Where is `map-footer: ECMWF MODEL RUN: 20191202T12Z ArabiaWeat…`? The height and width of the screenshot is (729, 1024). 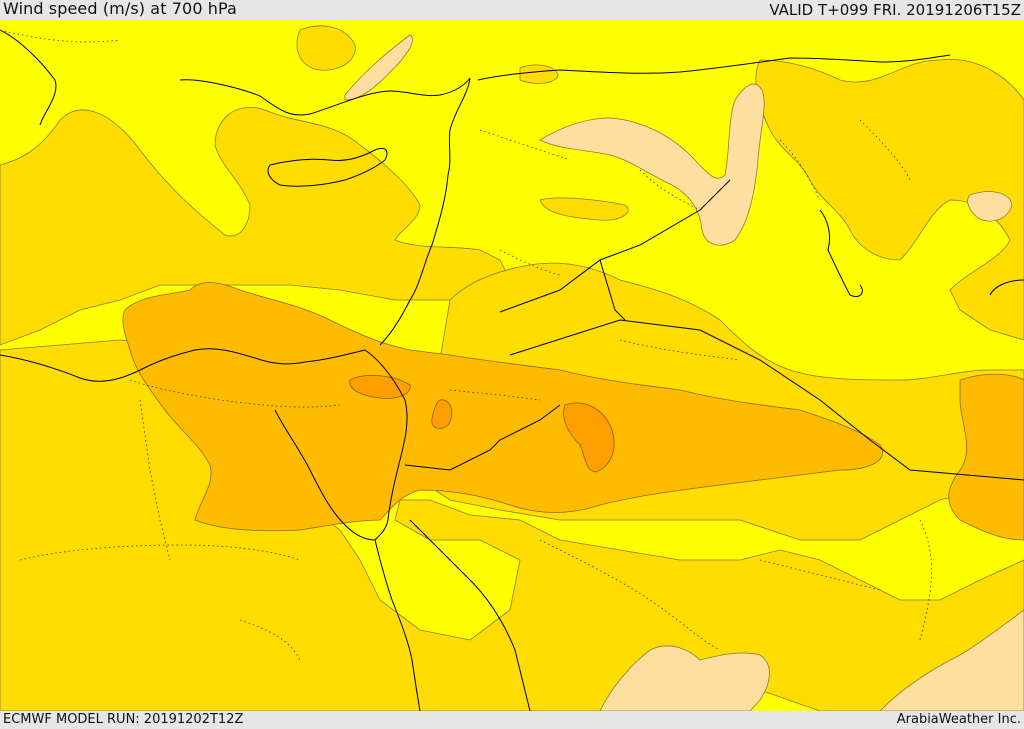 map-footer: ECMWF MODEL RUN: 20191202T12Z ArabiaWeat… is located at coordinates (512, 720).